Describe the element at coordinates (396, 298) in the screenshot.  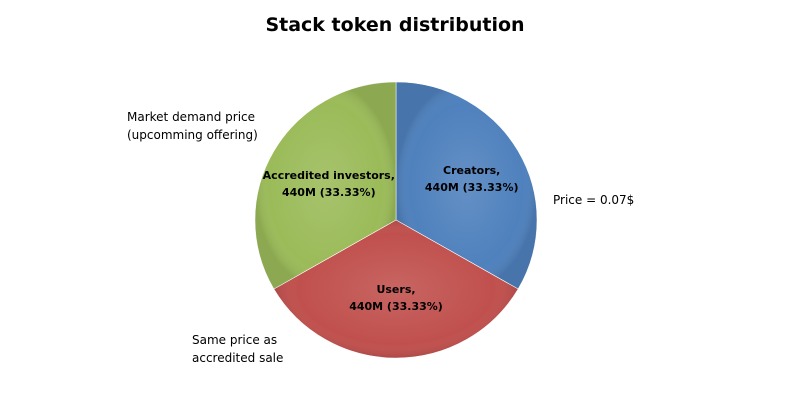
I see `pie-slice-label: Users, 440M (33.33%)` at that location.